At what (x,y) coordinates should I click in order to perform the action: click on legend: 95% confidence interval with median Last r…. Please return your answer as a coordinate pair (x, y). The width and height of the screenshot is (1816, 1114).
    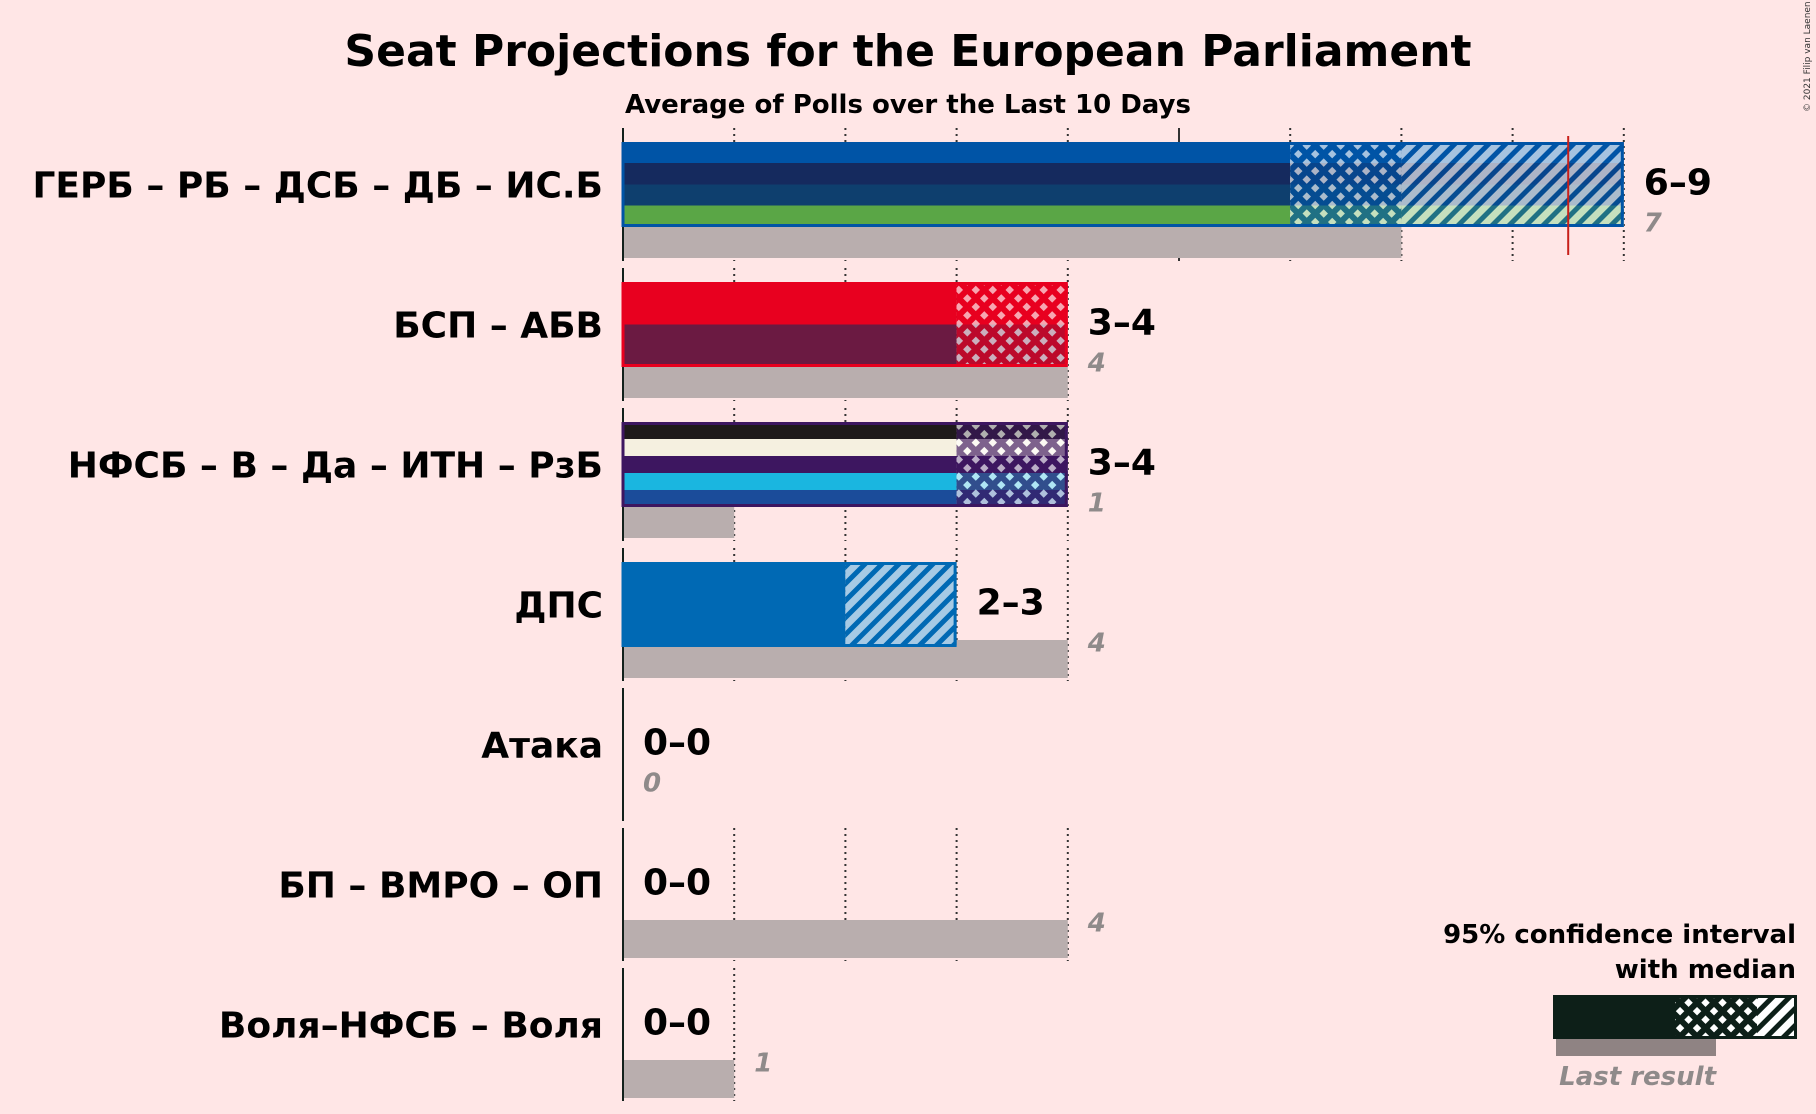
    Looking at the image, I should click on (1620, 1006).